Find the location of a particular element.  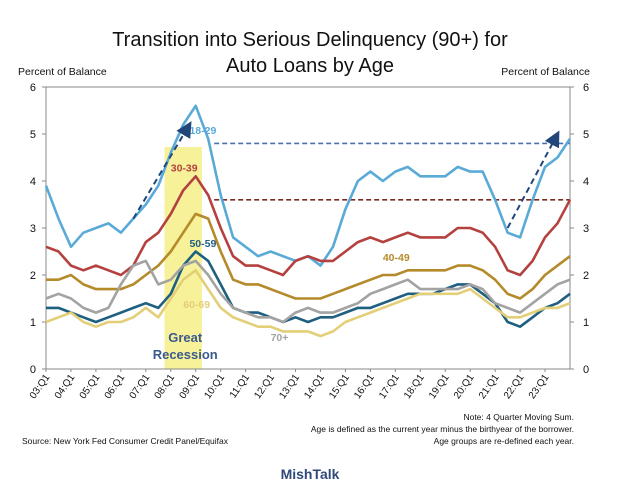

y-tick-label-left: 0 is located at coordinates (33, 370).